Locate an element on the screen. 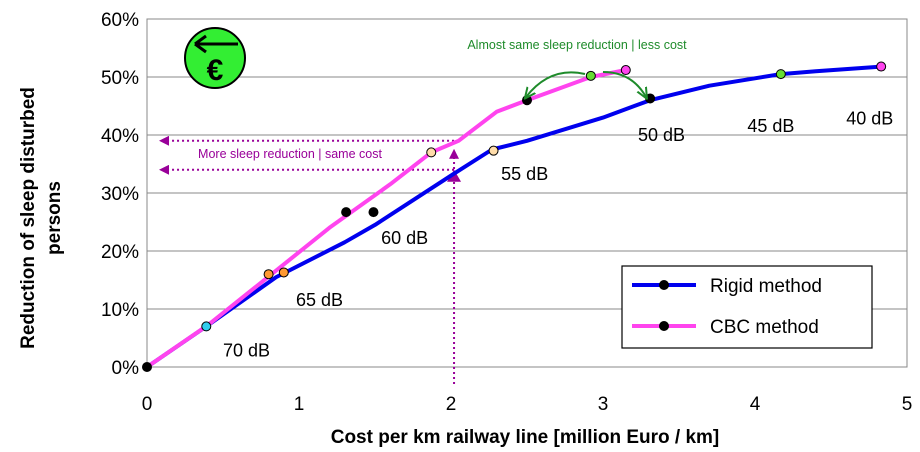  y-tick-label: 20% is located at coordinates (120, 252).